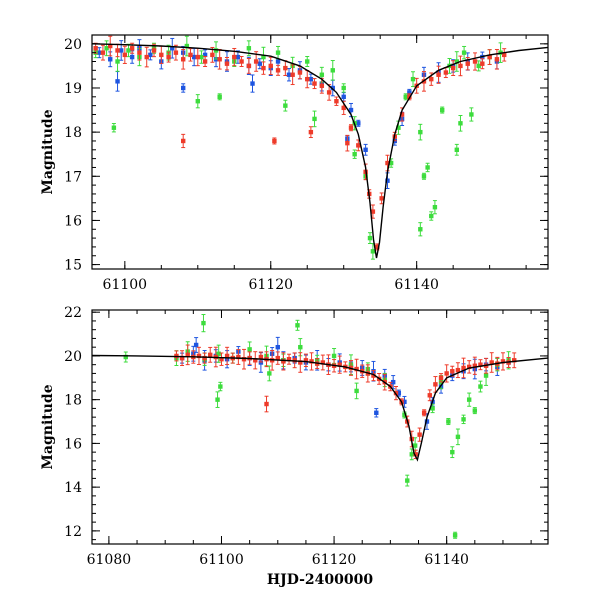 The width and height of the screenshot is (600, 600). I want to click on model-curve, so click(320, 408).